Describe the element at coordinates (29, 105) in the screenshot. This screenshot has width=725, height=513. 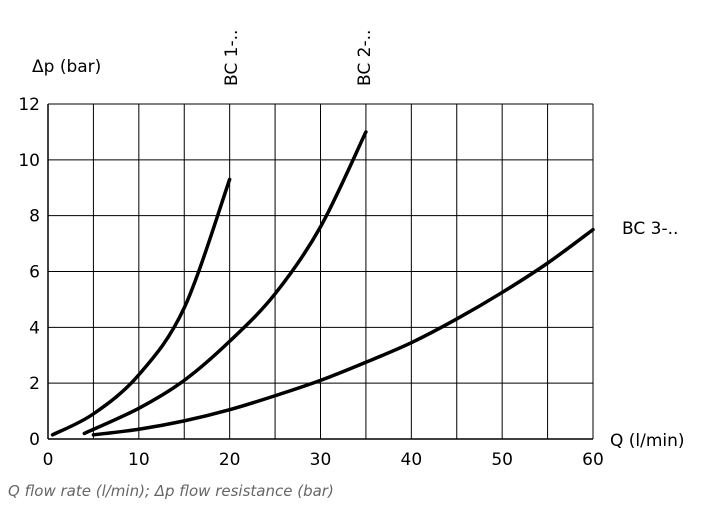
I see `y-tick-label: 12` at that location.